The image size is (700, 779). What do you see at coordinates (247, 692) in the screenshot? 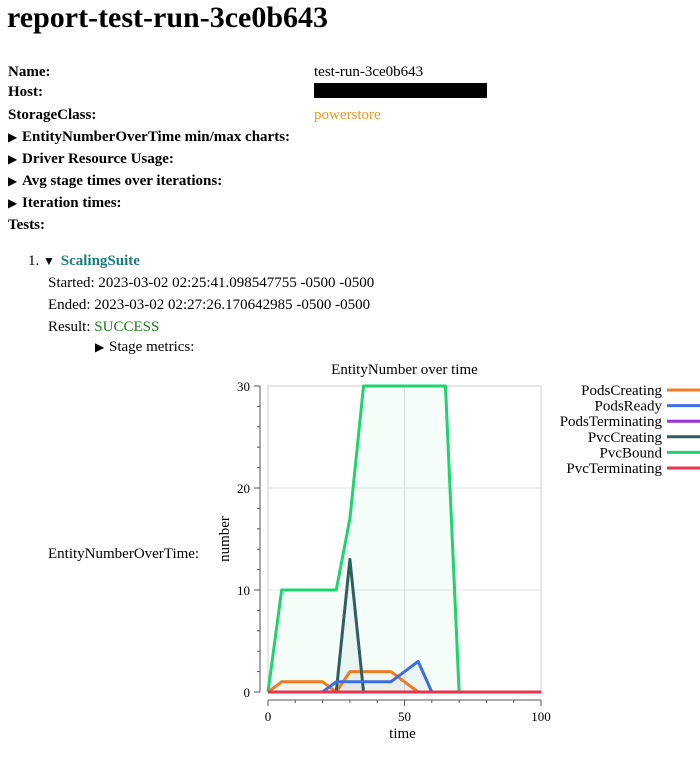
I see `y-tick-label: 0` at bounding box center [247, 692].